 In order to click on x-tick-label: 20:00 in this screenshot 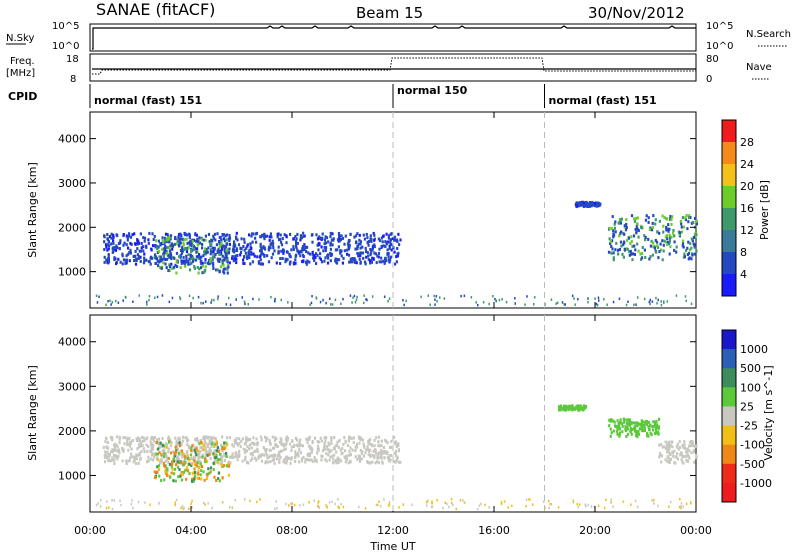, I will do `click(595, 530)`.